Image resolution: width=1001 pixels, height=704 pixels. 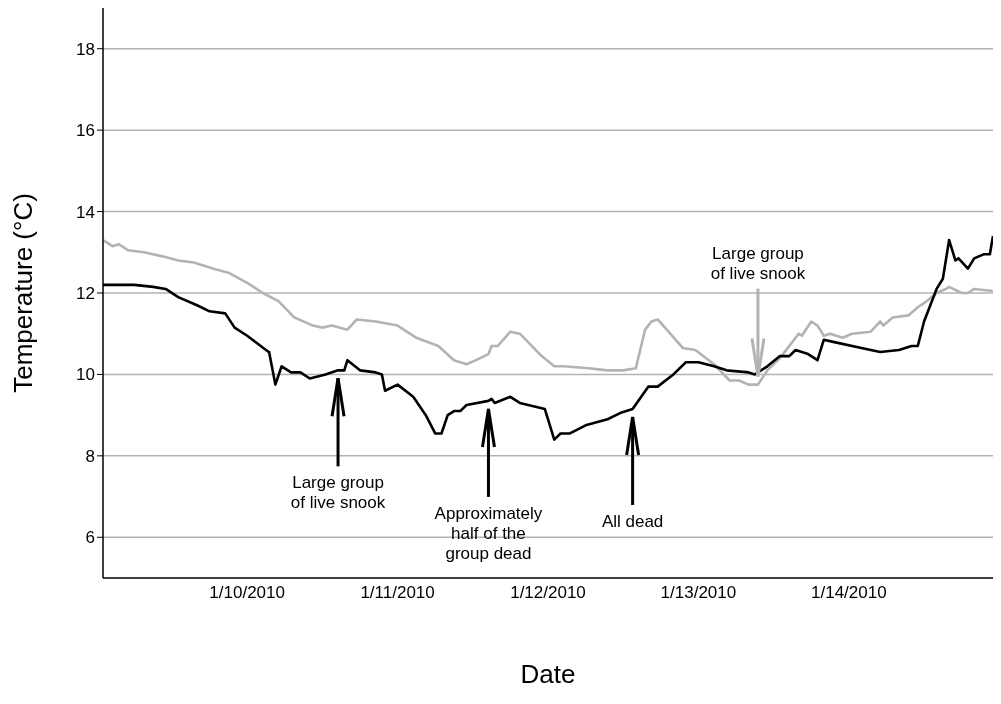 What do you see at coordinates (85, 212) in the screenshot?
I see `y-tick-label: 14` at bounding box center [85, 212].